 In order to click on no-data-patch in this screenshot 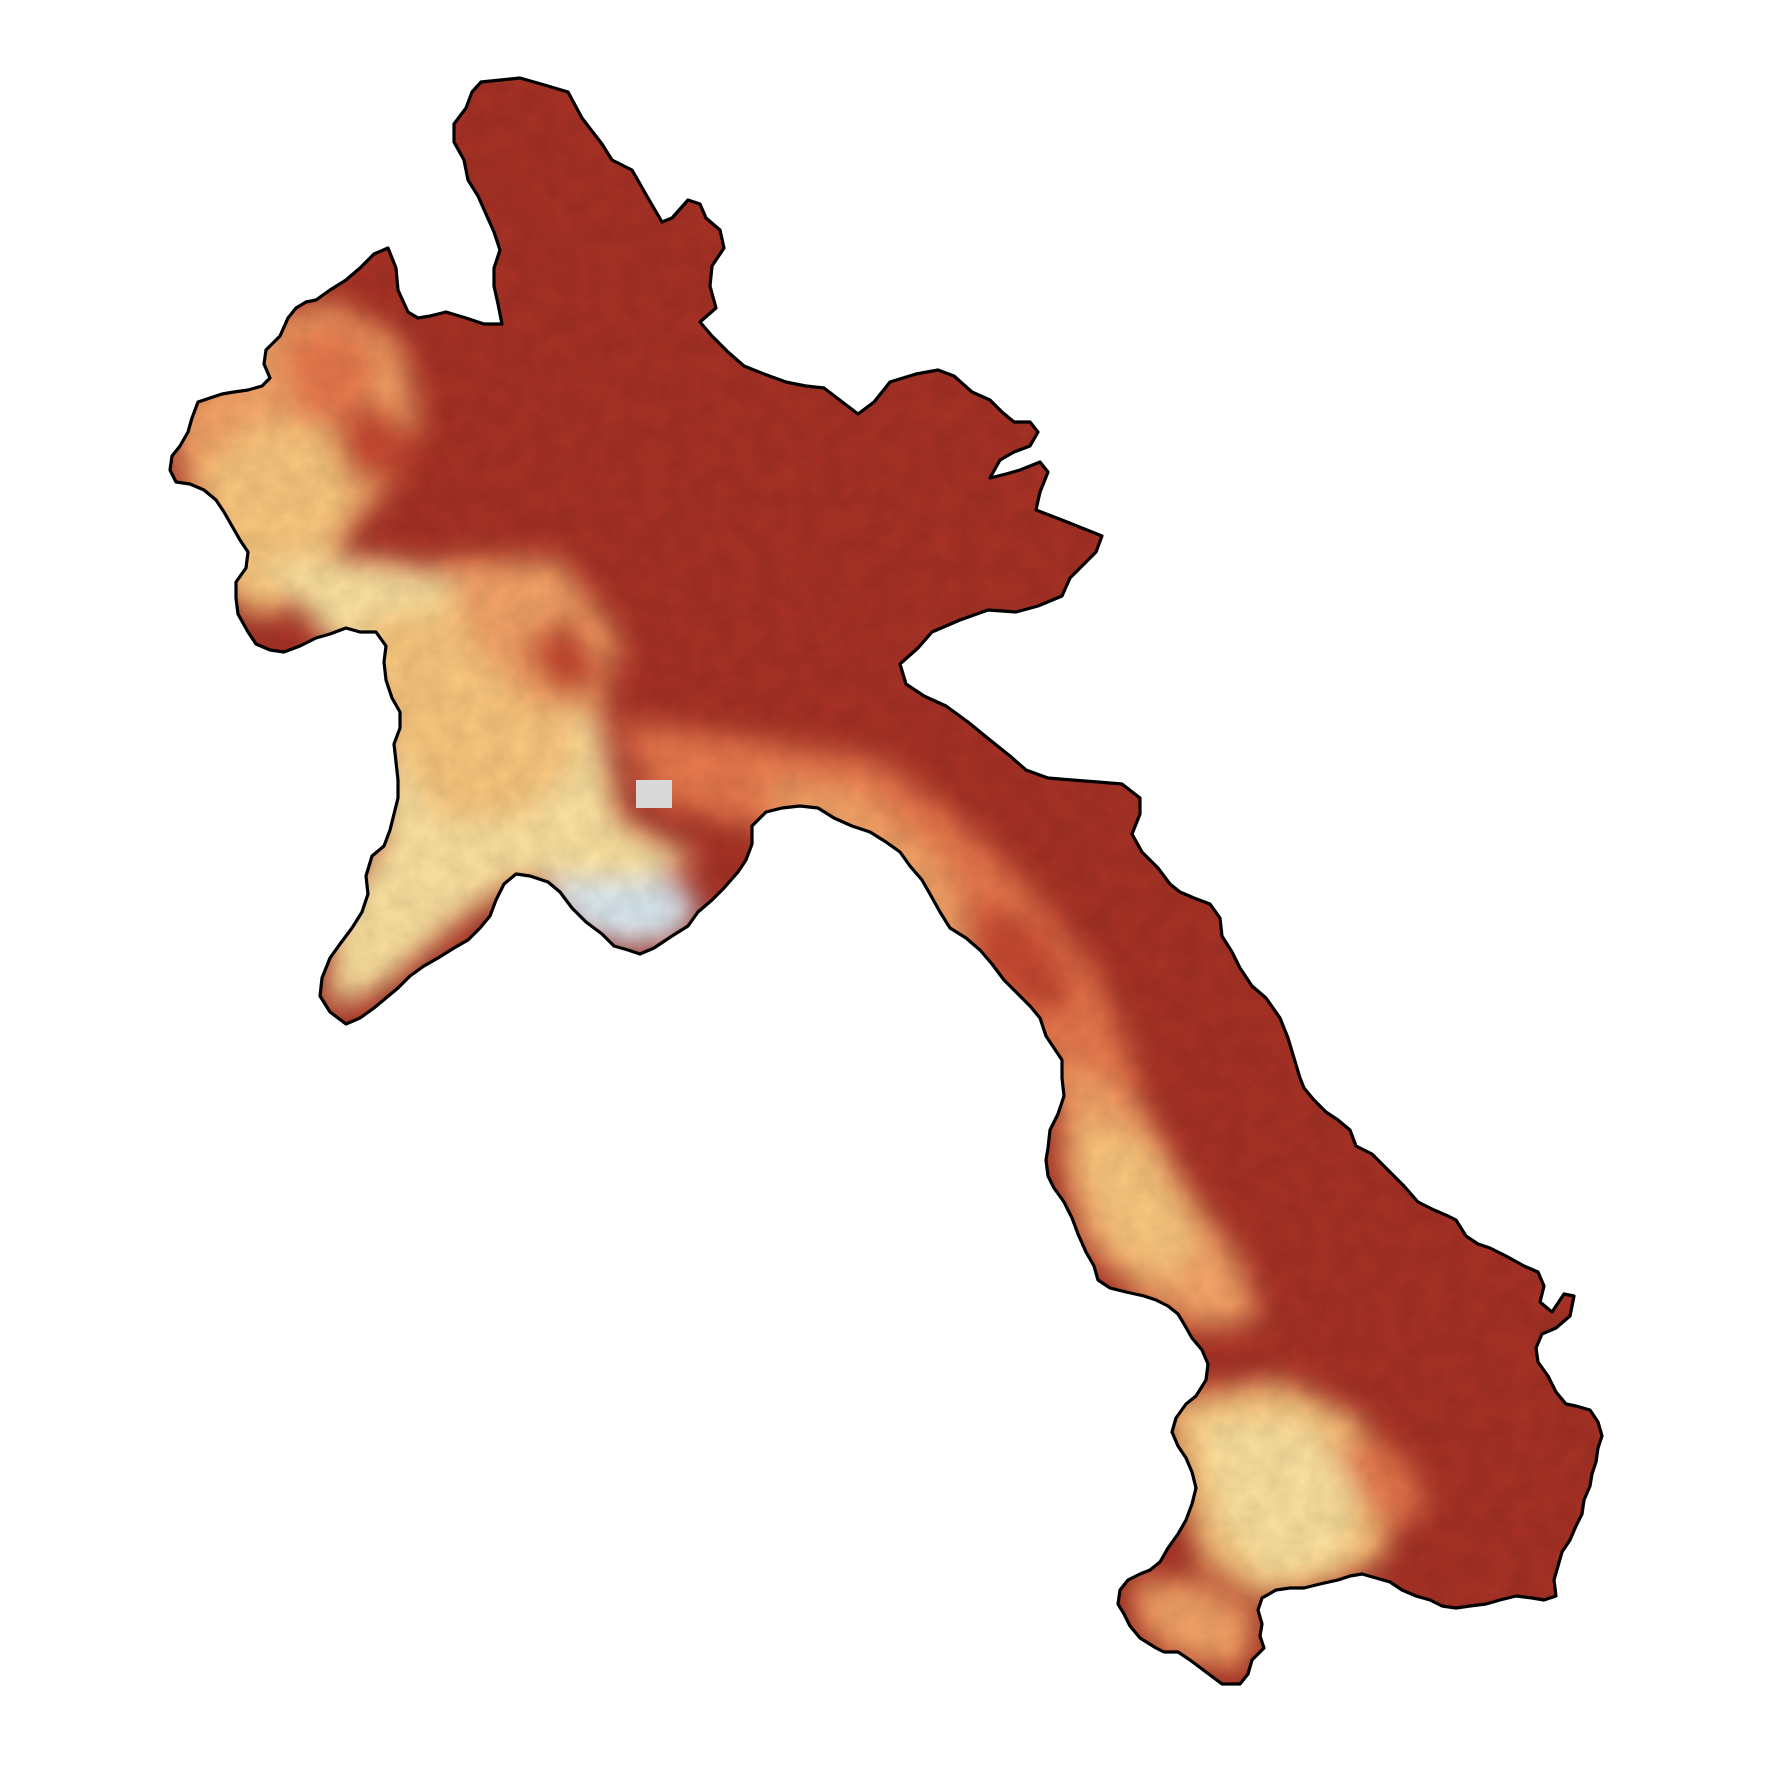, I will do `click(654, 794)`.